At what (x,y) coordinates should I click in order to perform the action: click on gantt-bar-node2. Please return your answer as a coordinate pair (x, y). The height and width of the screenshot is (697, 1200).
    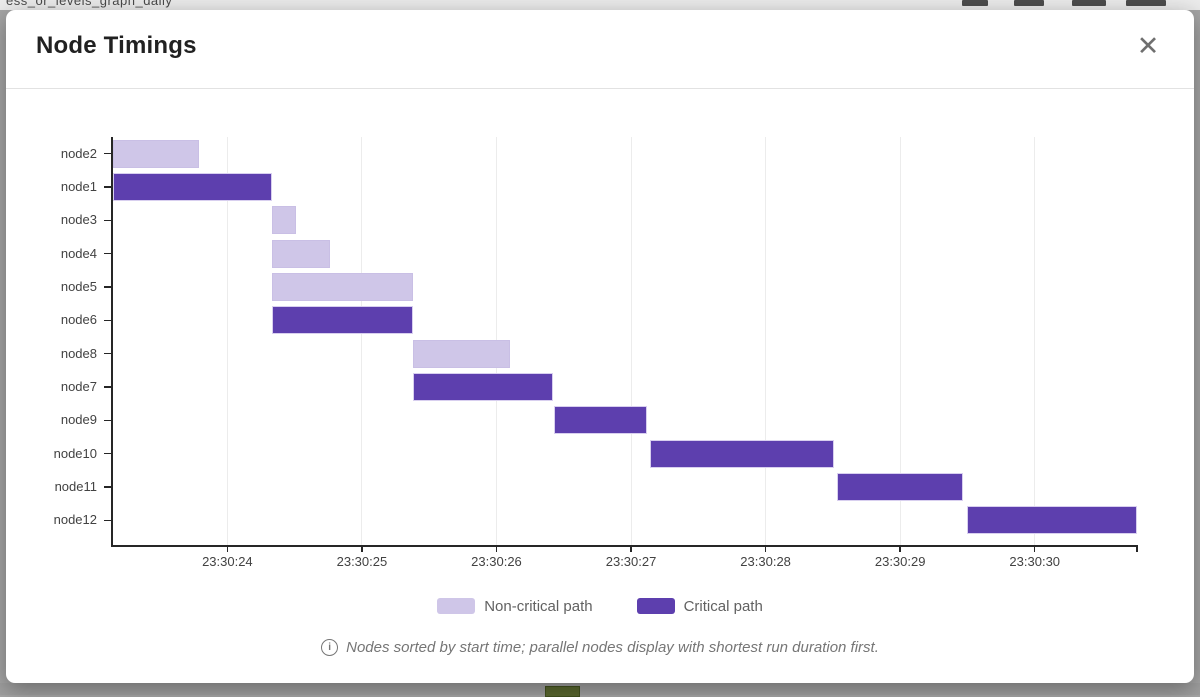
    Looking at the image, I should click on (156, 153).